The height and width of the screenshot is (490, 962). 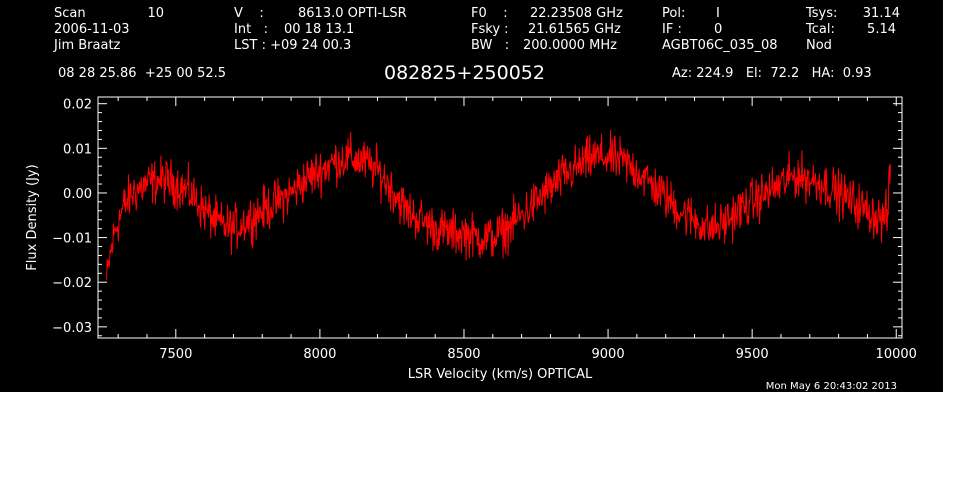 I want to click on polarization-label: Pol:, so click(x=674, y=13).